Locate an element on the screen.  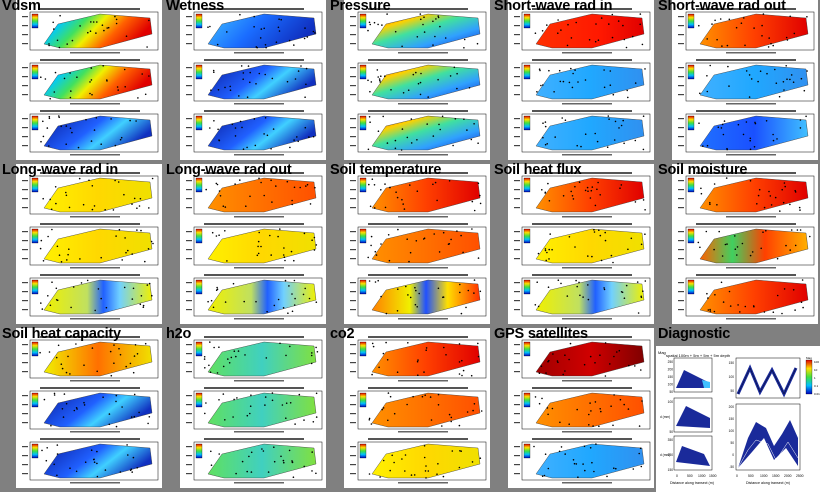
diag-ylabel-mid: d (mm) is located at coordinates (665, 417).